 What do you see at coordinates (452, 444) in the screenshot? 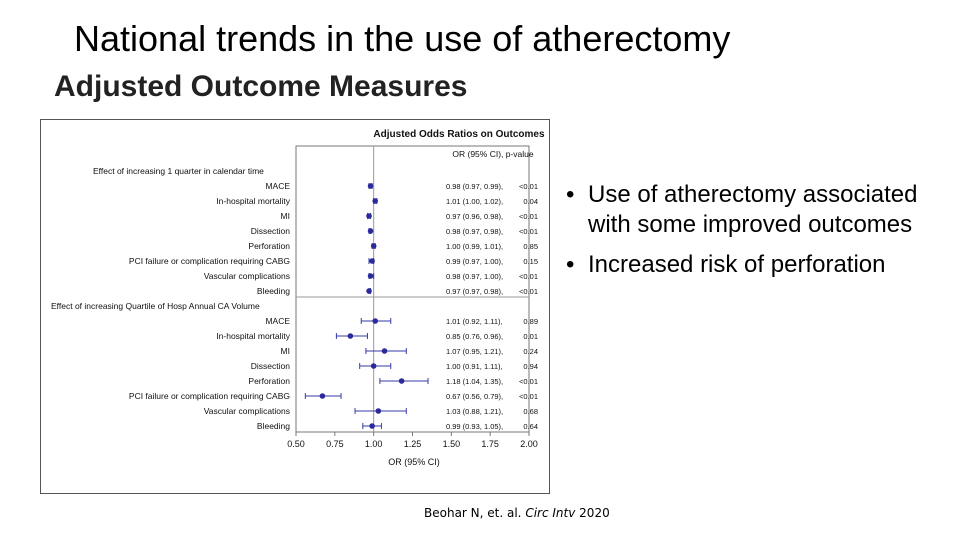
I see `x-tick-label: 1.50` at bounding box center [452, 444].